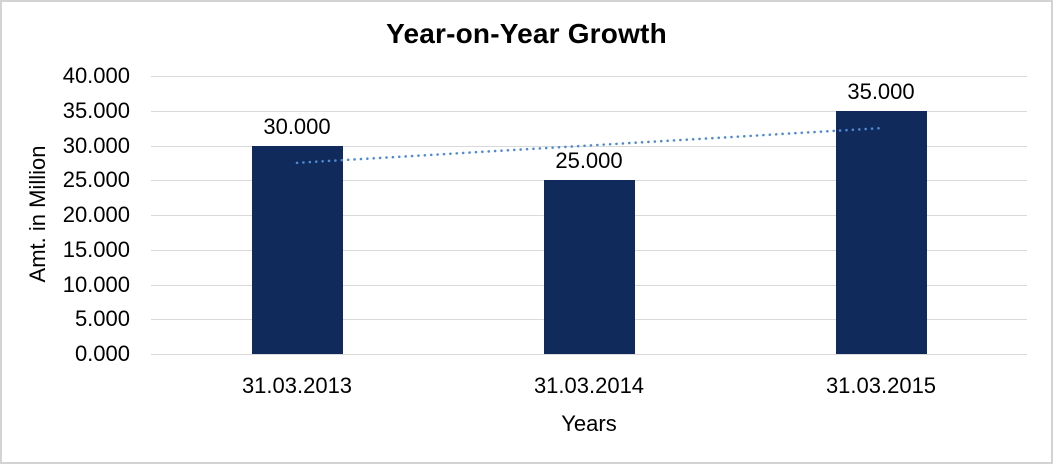 The height and width of the screenshot is (464, 1053). Describe the element at coordinates (589, 161) in the screenshot. I see `bar-value-label: 25.000` at that location.